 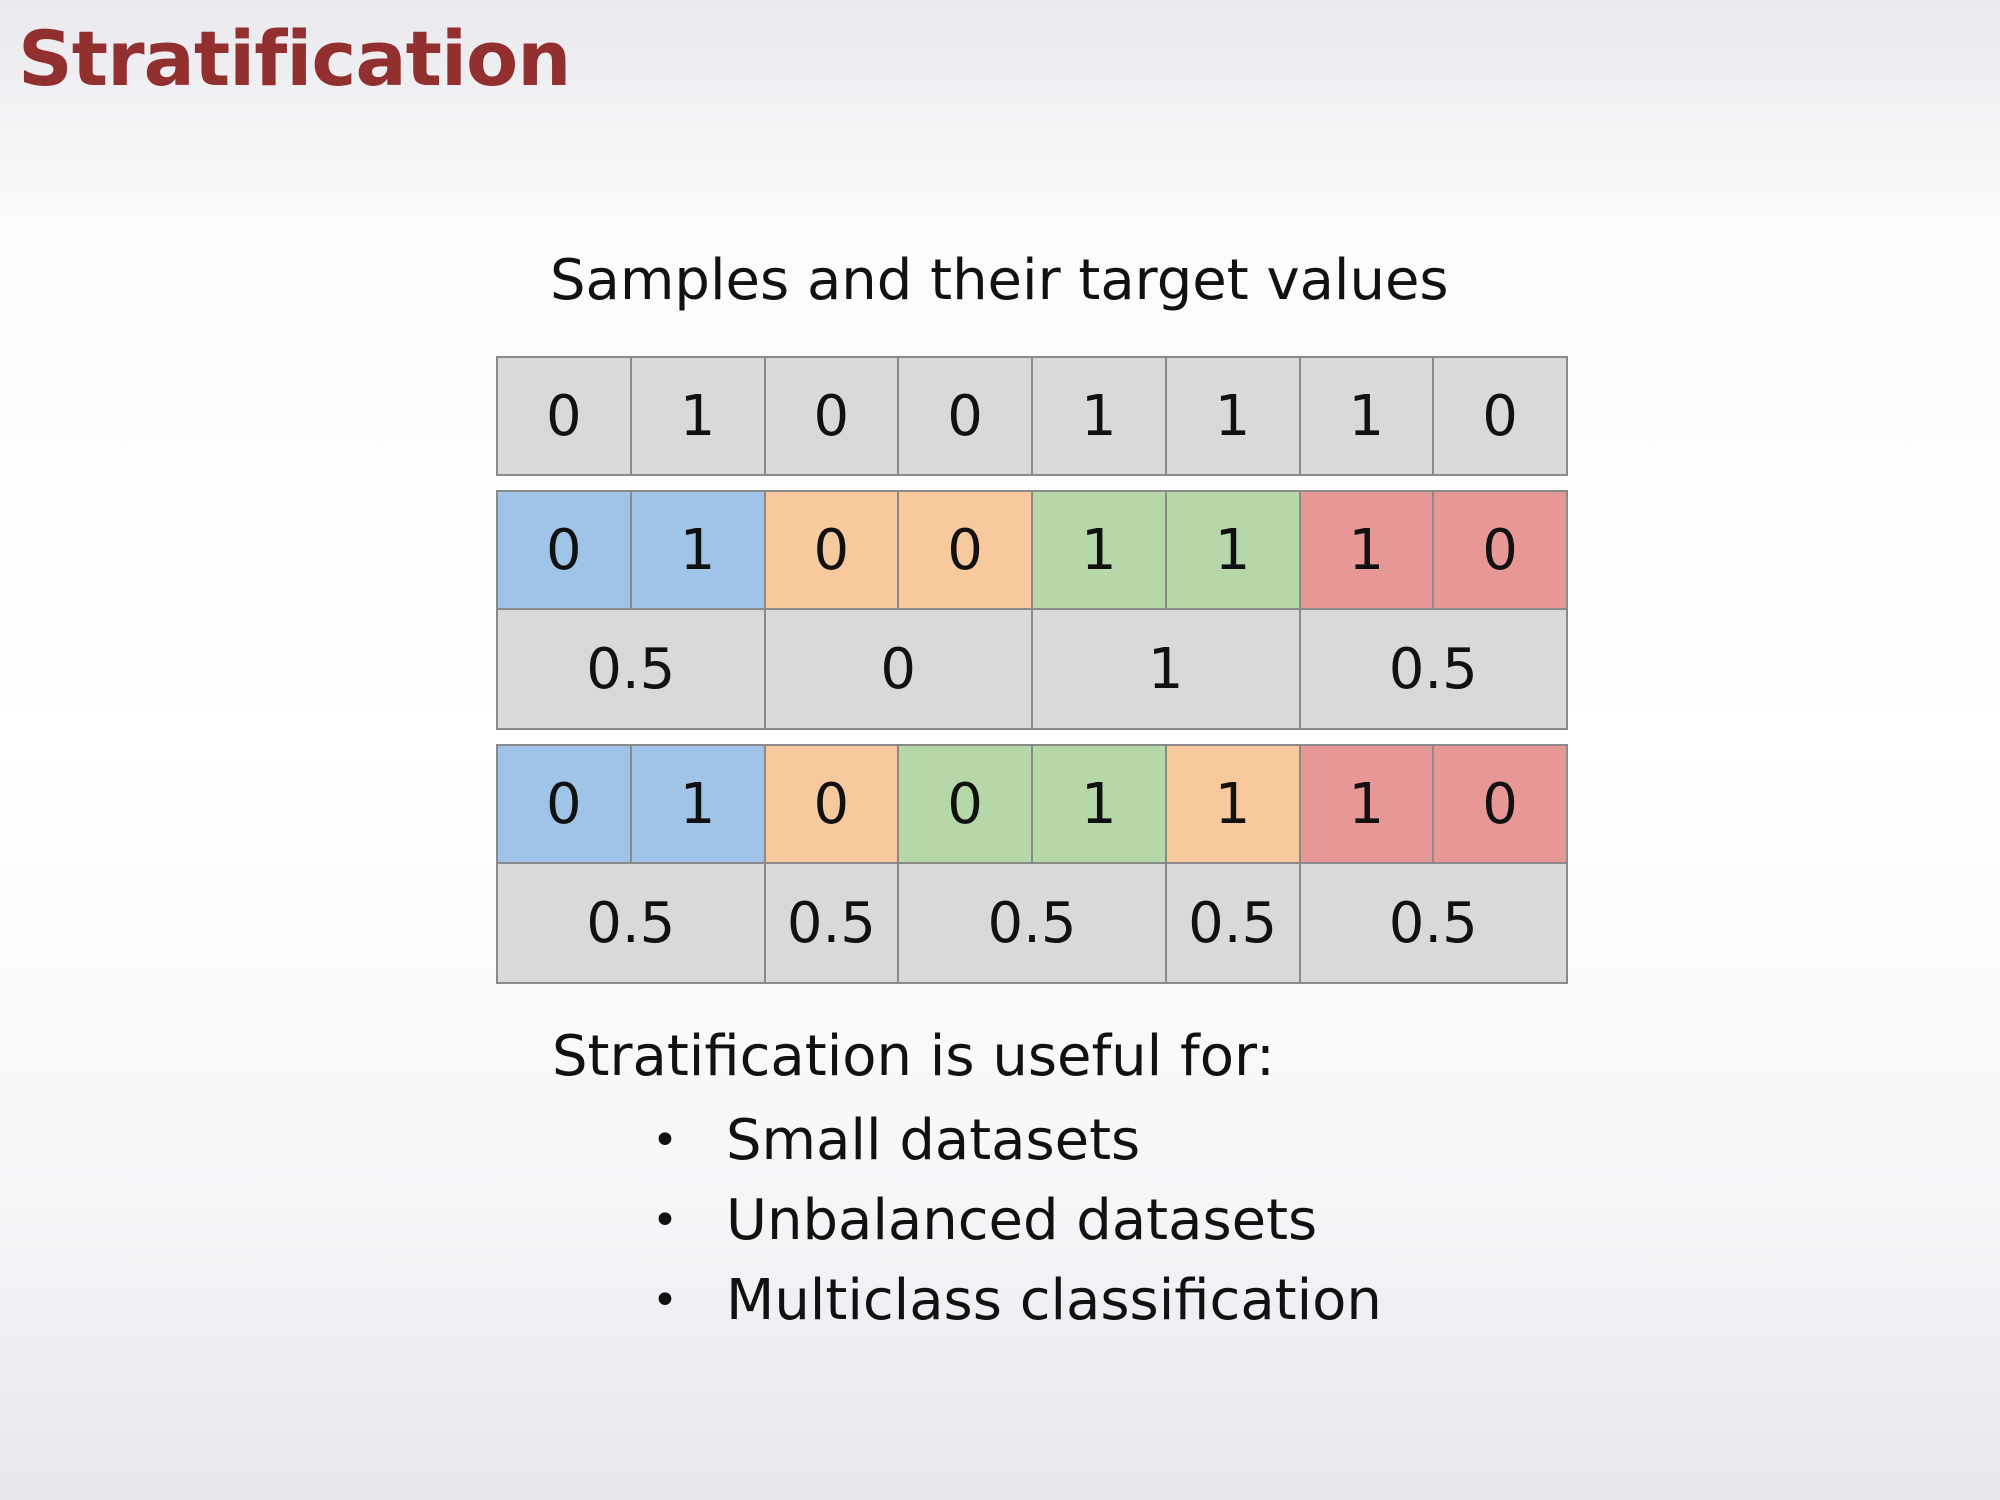 What do you see at coordinates (1500, 550) in the screenshot?
I see `plain-fold-cell-red: 0` at bounding box center [1500, 550].